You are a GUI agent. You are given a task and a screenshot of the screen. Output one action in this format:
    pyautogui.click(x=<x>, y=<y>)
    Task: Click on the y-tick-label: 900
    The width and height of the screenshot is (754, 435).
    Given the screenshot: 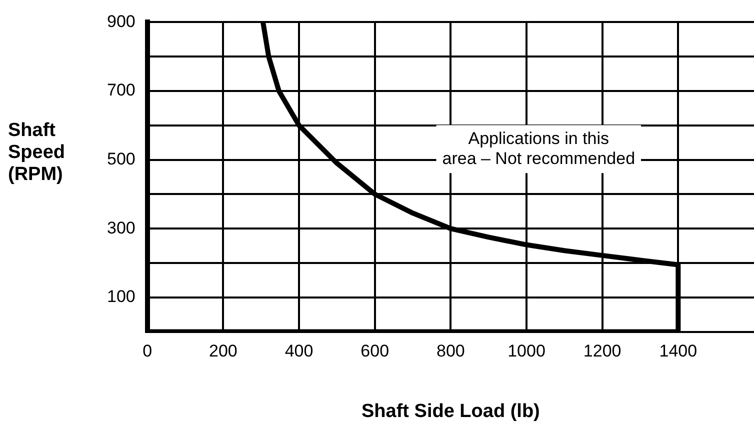 What is the action you would take?
    pyautogui.click(x=121, y=21)
    